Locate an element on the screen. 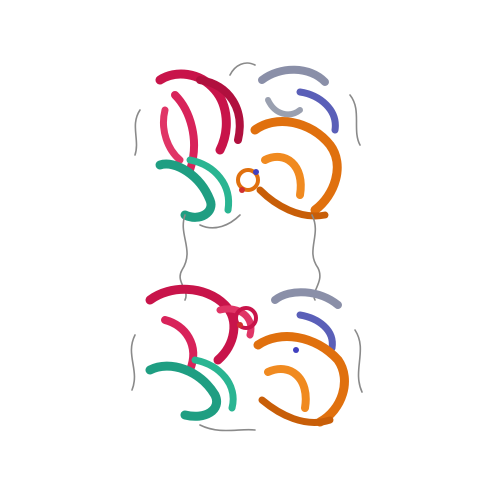  bottom-left-crimson is located at coordinates (200, 329).